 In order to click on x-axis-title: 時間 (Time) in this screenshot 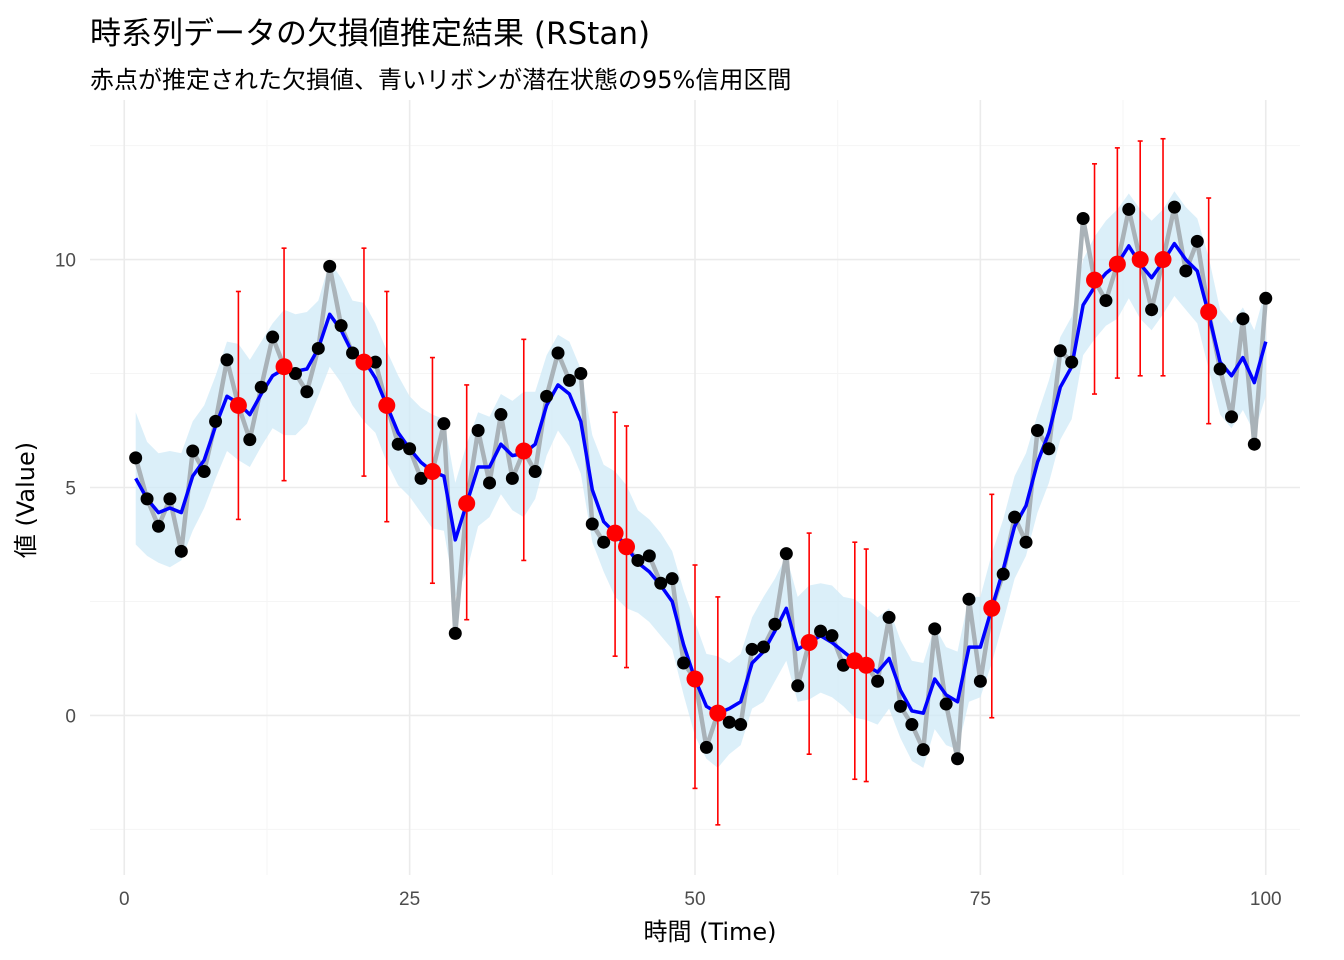, I will do `click(709, 932)`.